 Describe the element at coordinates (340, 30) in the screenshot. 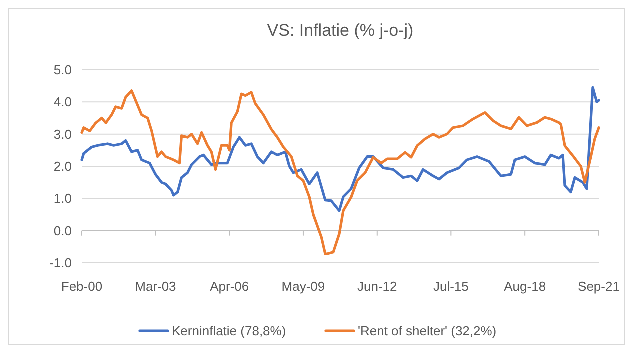

I see `chart-title: VS: Inflatie (% j-o-j)` at that location.